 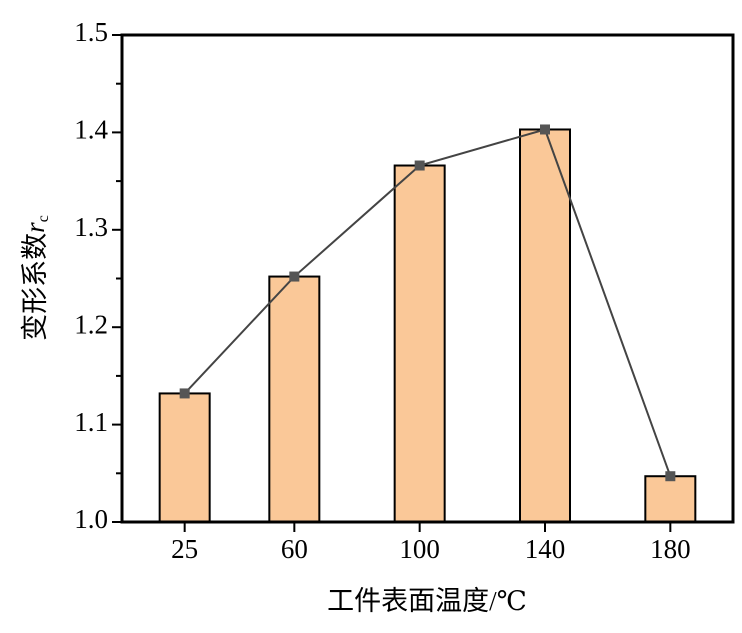 What do you see at coordinates (91, 227) in the screenshot?
I see `y-tick-label: 1.3` at bounding box center [91, 227].